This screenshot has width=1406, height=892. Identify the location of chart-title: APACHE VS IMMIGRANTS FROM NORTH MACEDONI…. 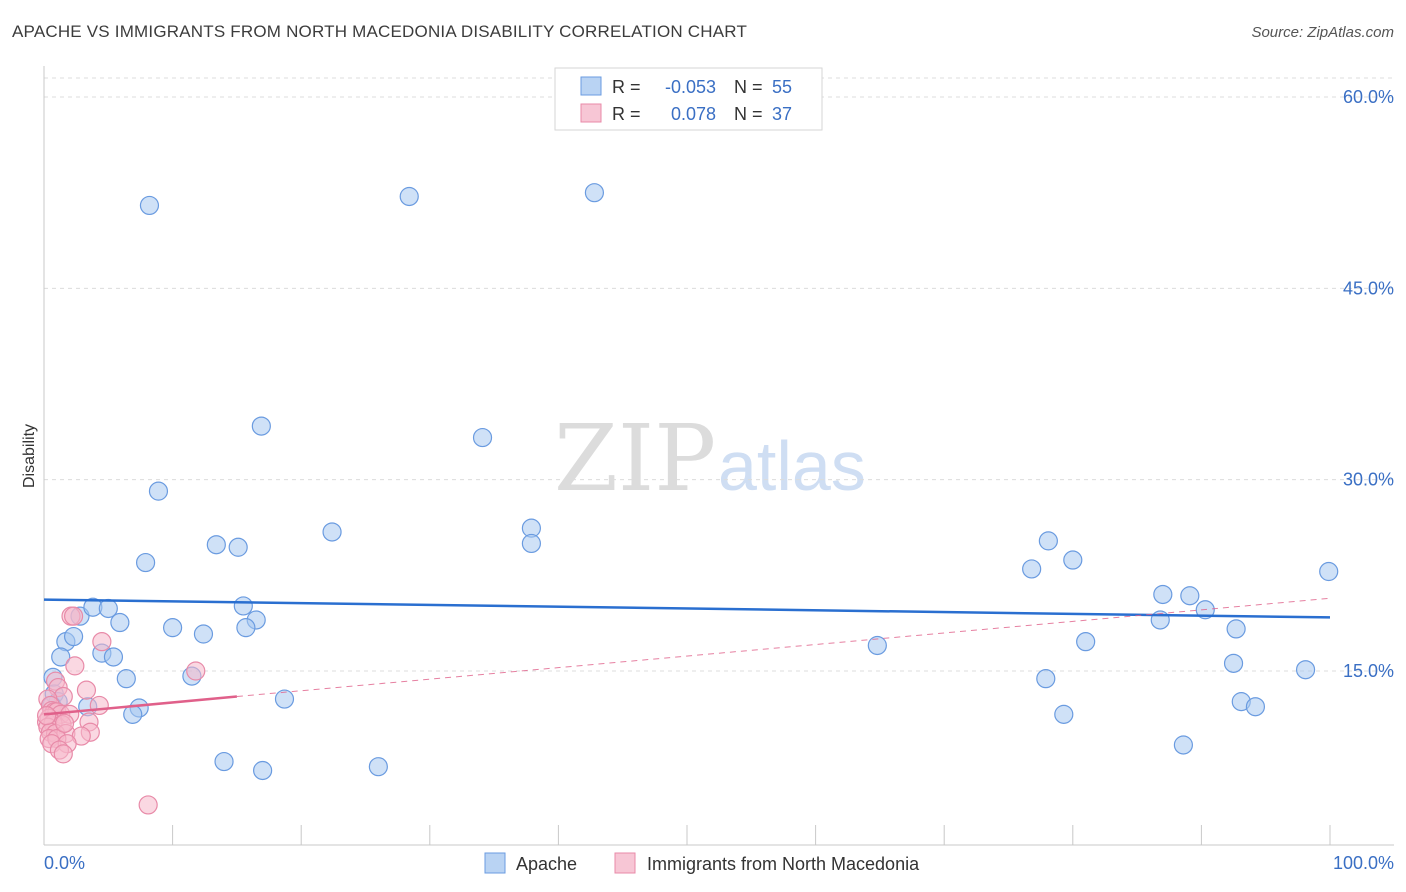
(380, 31).